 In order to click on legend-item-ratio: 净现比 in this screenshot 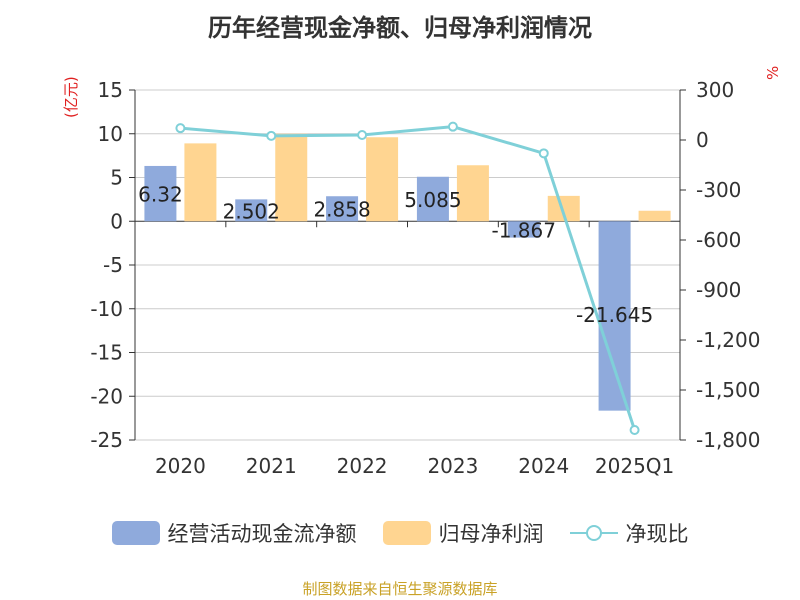, I will do `click(629, 533)`.